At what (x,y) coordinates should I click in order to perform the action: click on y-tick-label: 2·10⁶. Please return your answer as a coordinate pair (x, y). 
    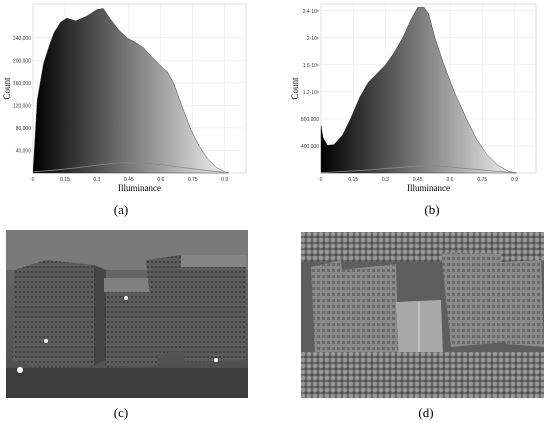
    Looking at the image, I should click on (313, 39).